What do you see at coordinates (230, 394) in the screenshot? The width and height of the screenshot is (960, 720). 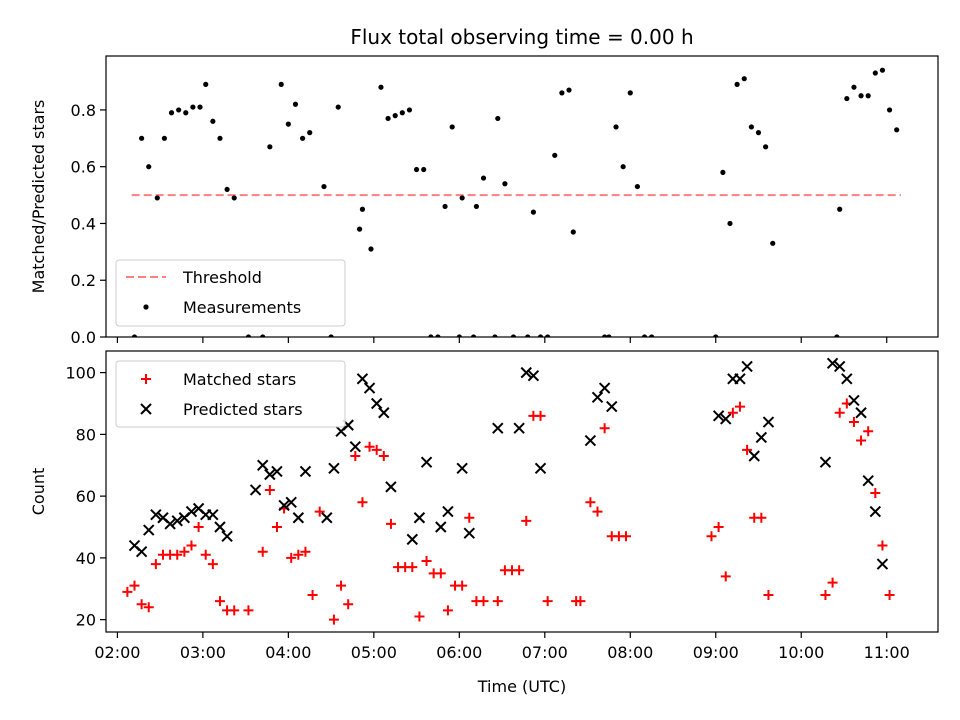 I see `legend: Matched stars Predicted stars` at bounding box center [230, 394].